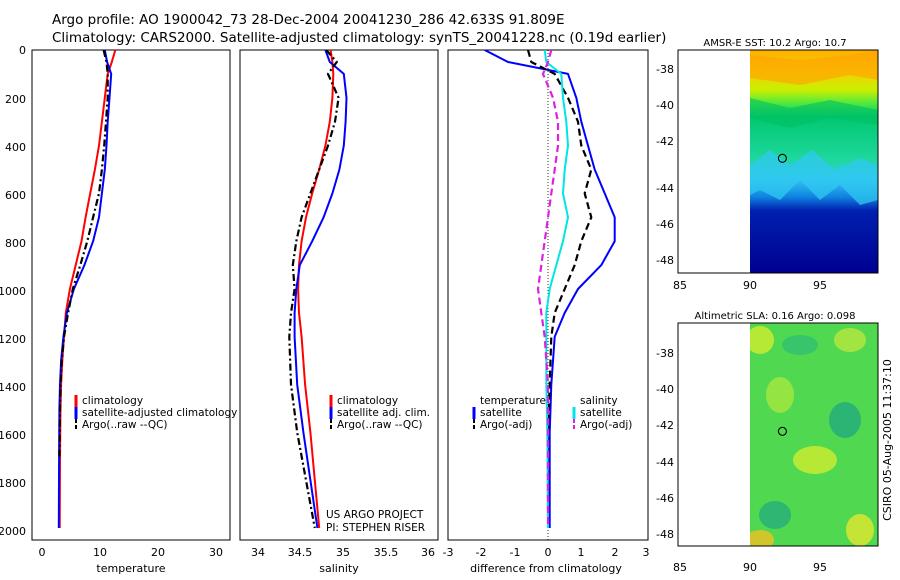  What do you see at coordinates (428, 552) in the screenshot?
I see `salinity-x-tick-label: 36` at bounding box center [428, 552].